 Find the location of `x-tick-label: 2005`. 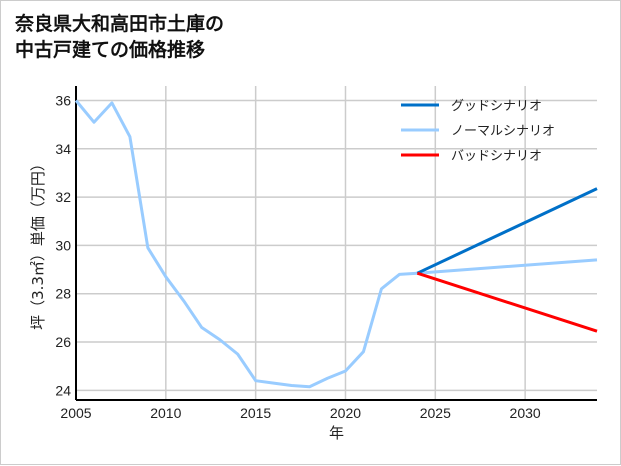

x-tick-label: 2005 is located at coordinates (75, 413).